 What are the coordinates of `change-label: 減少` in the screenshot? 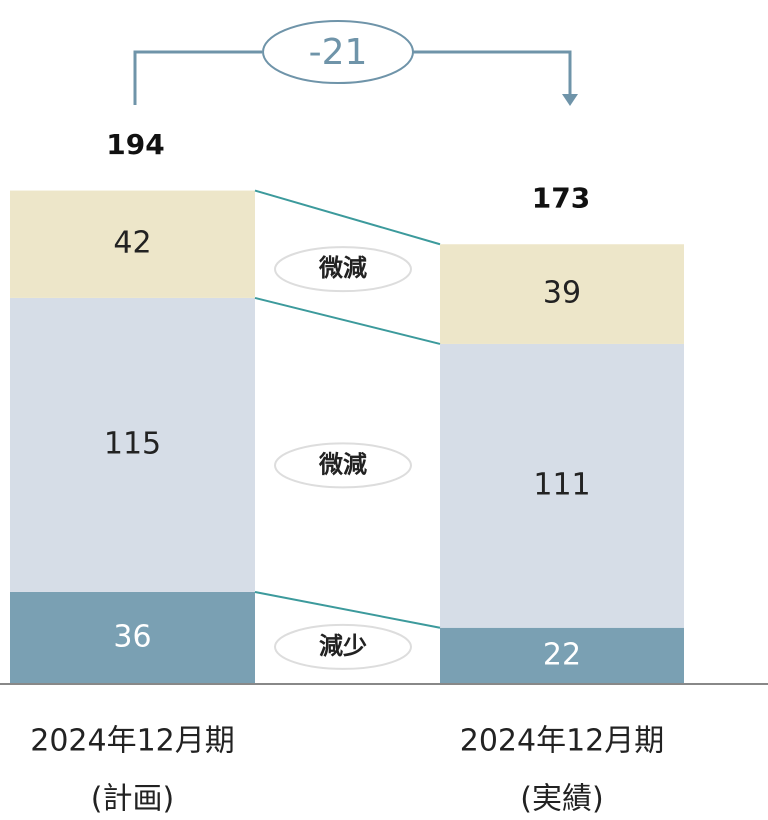 It's located at (343, 646).